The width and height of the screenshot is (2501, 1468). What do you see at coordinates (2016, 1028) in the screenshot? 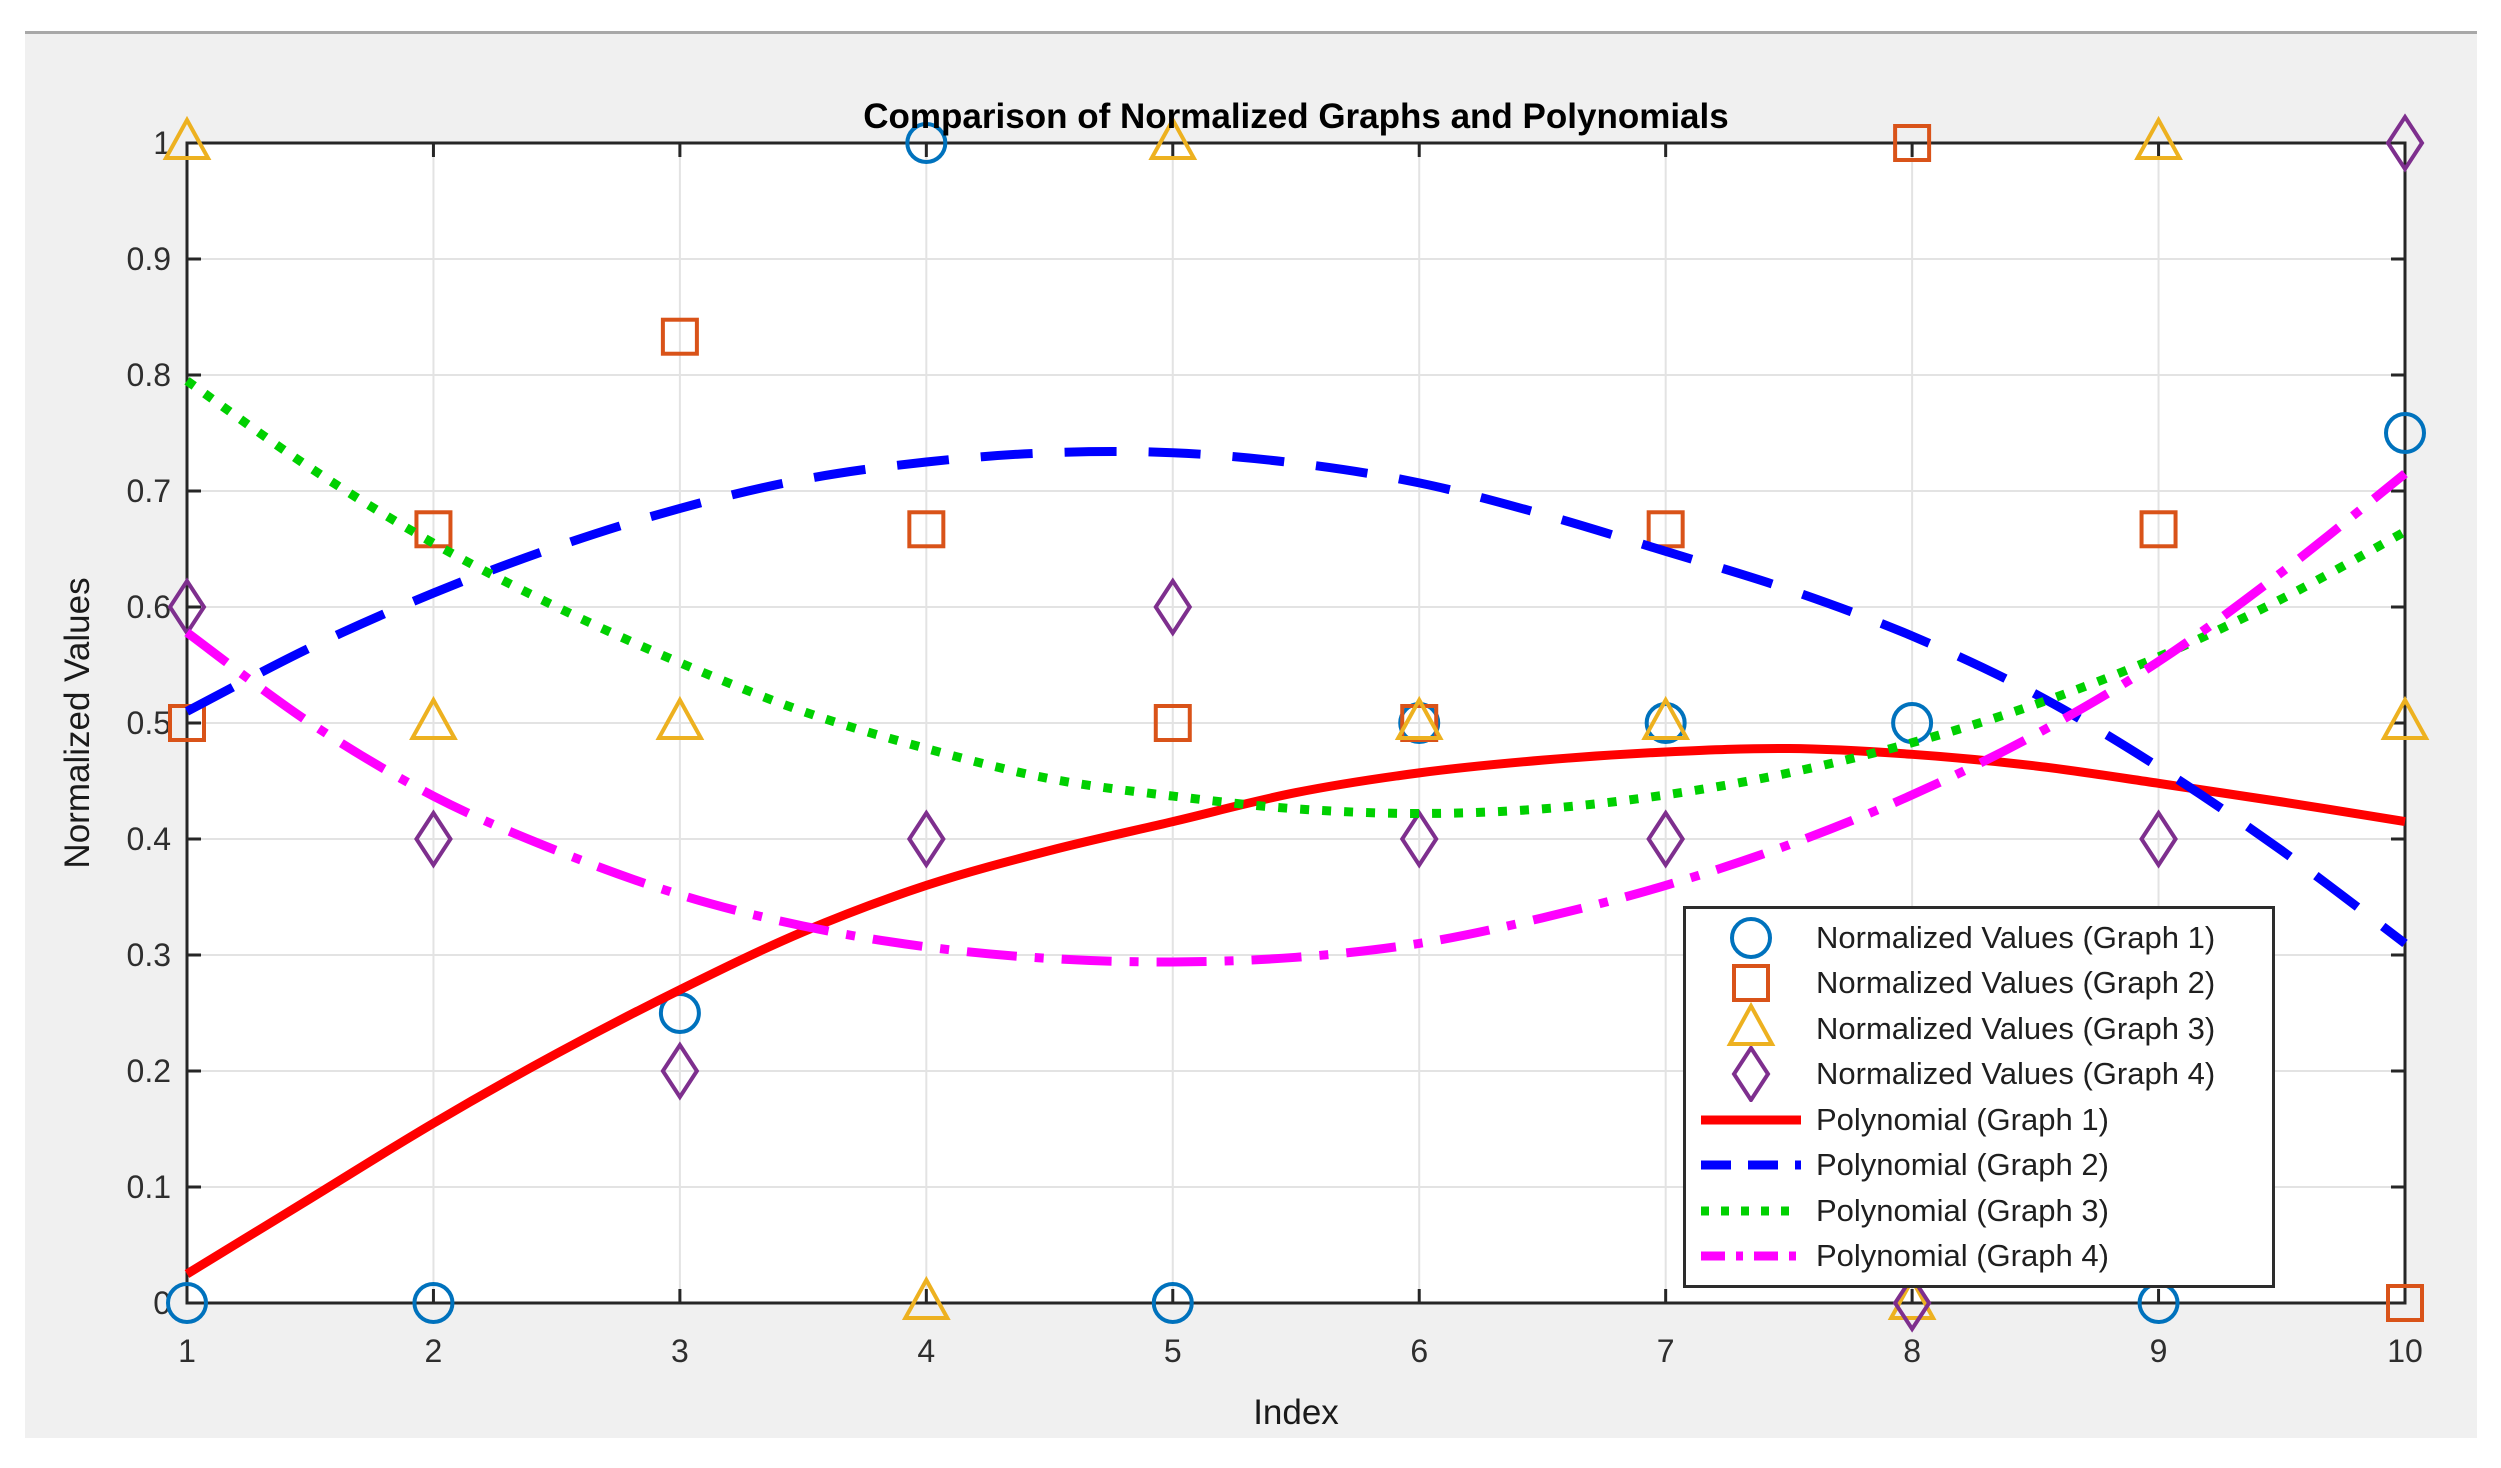
I see `legend-item-label: Normalized Values (Graph 3)` at bounding box center [2016, 1028].